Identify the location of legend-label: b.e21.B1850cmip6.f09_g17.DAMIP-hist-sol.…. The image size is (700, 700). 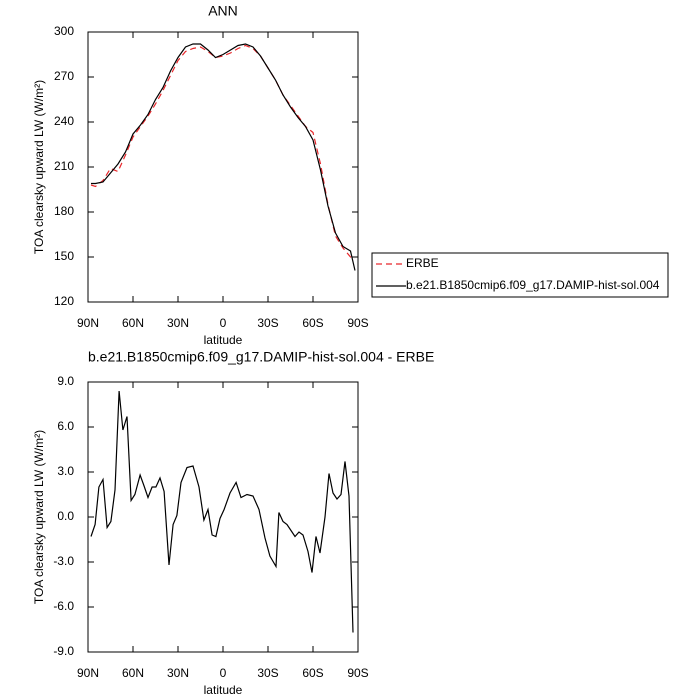
(533, 285).